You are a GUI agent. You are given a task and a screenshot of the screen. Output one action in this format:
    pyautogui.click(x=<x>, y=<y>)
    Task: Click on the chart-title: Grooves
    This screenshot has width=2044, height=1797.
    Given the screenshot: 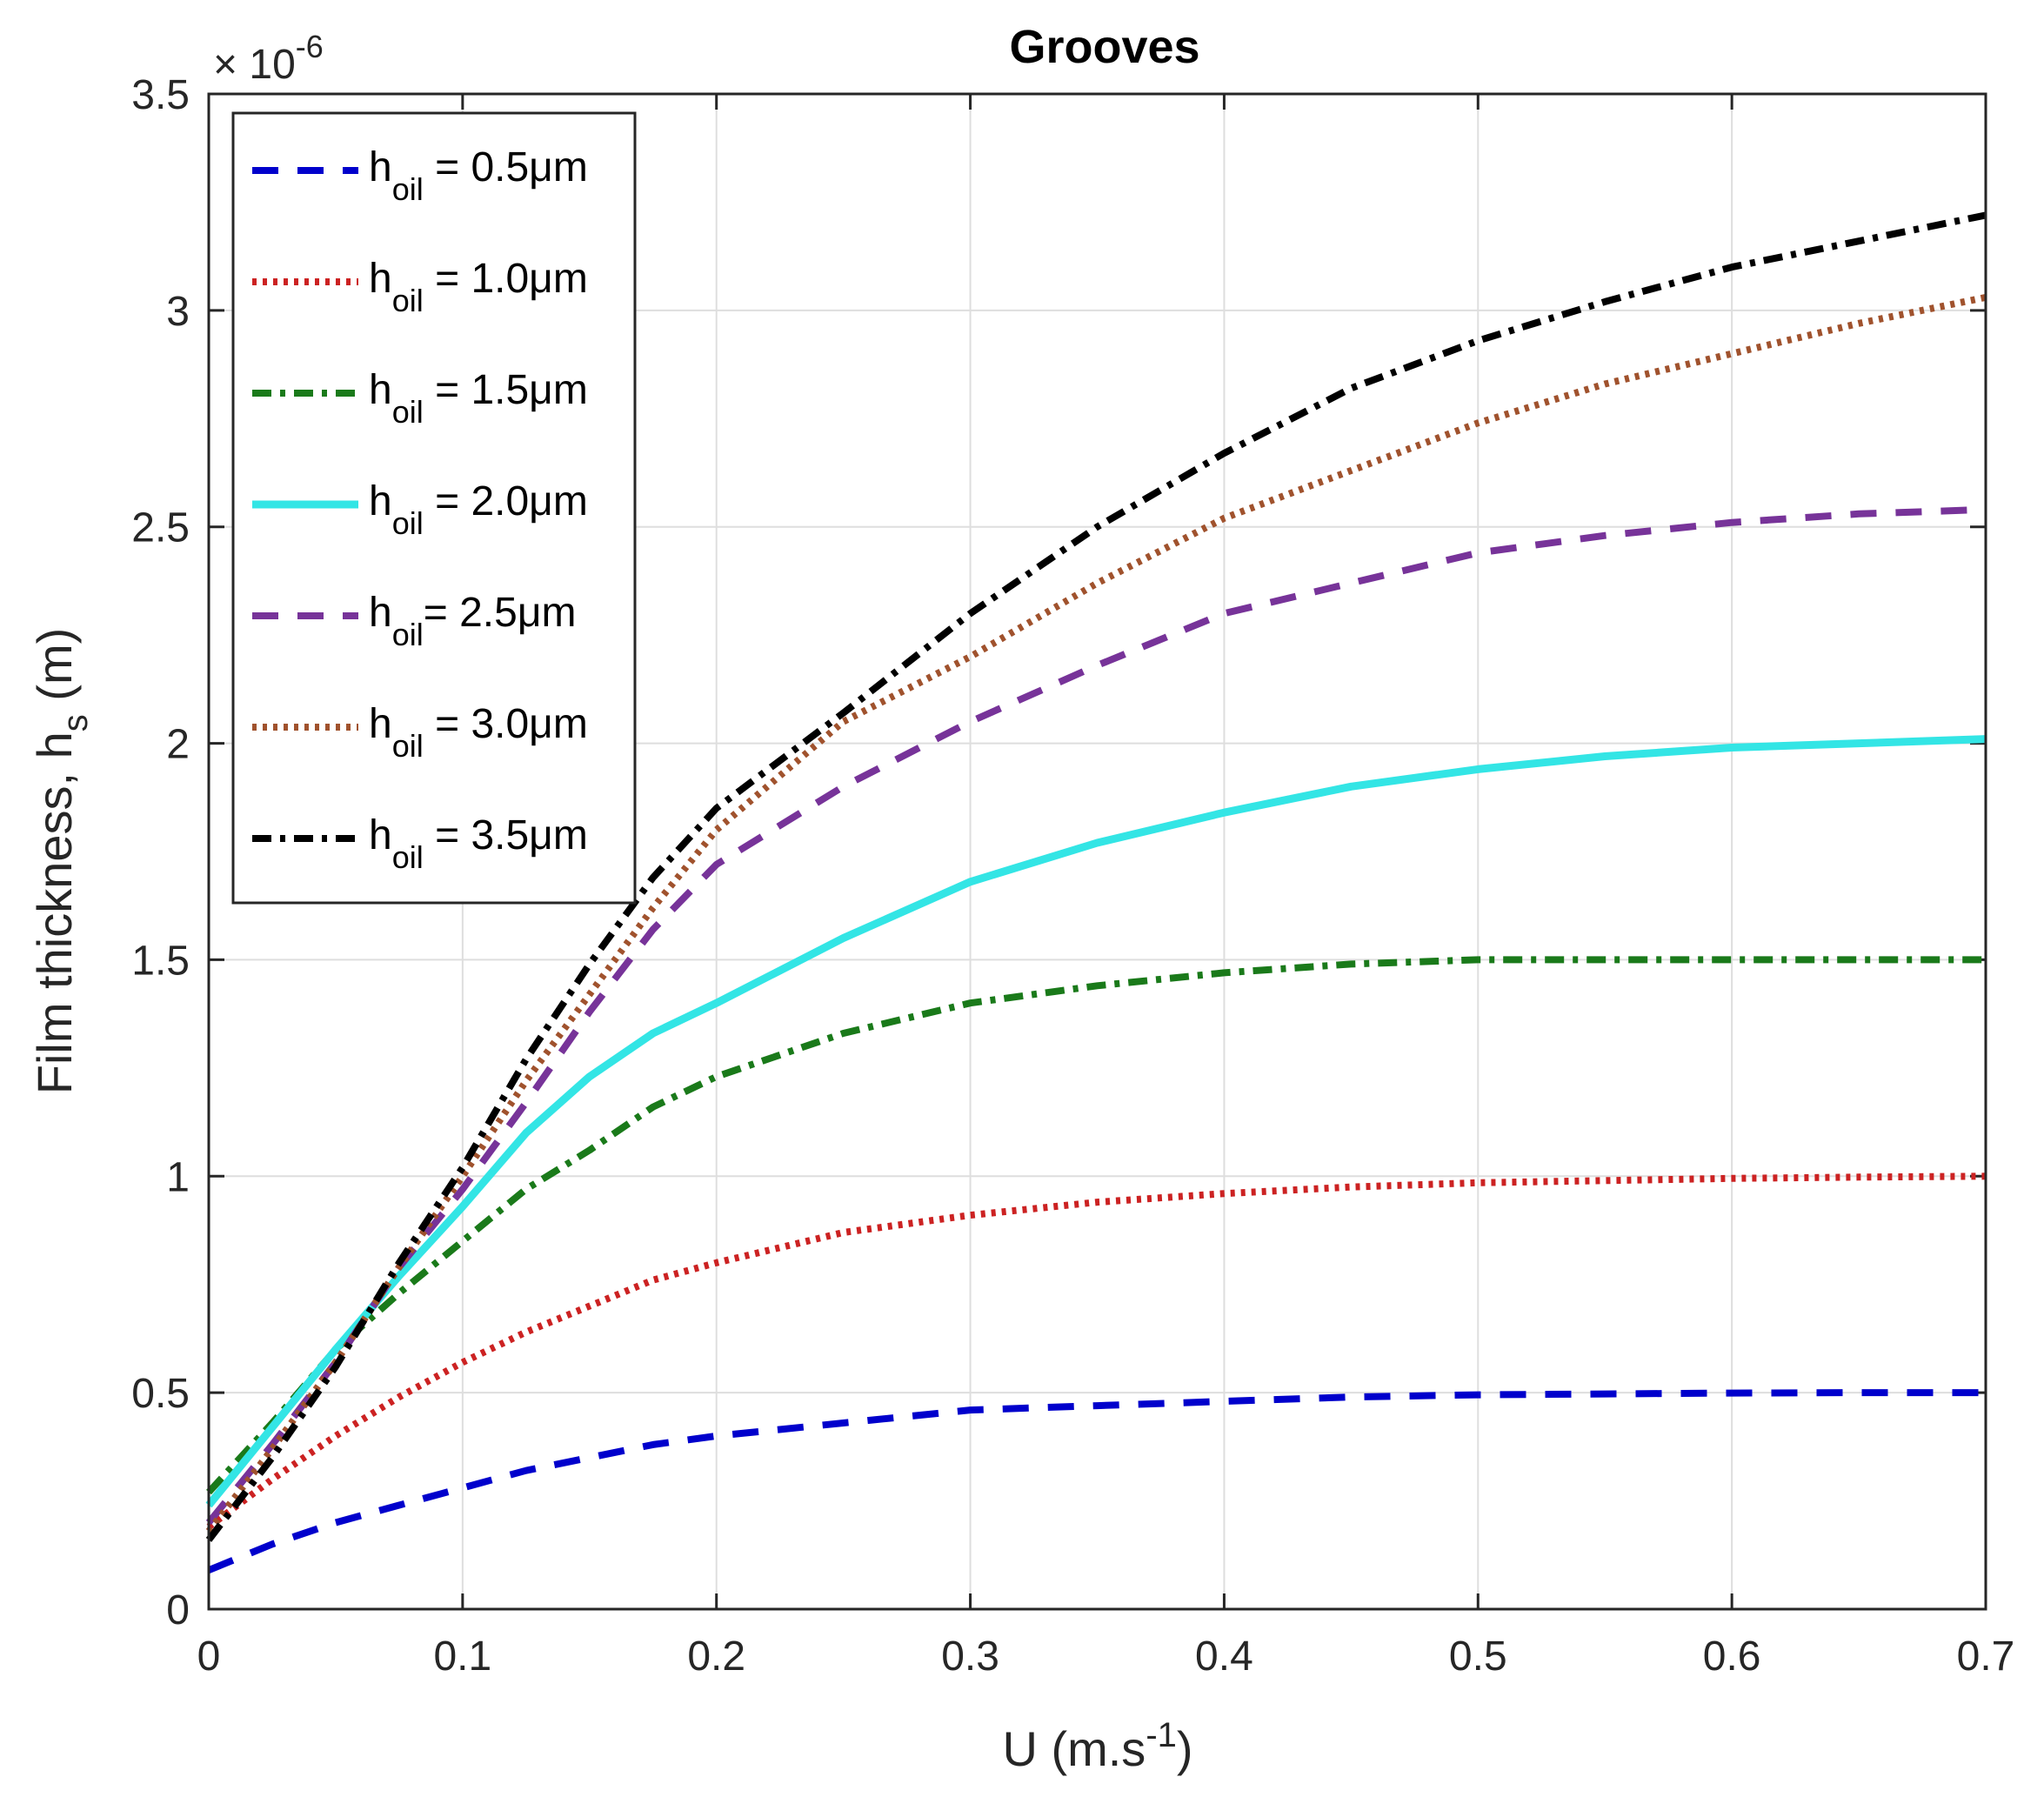 What is the action you would take?
    pyautogui.click(x=1104, y=47)
    